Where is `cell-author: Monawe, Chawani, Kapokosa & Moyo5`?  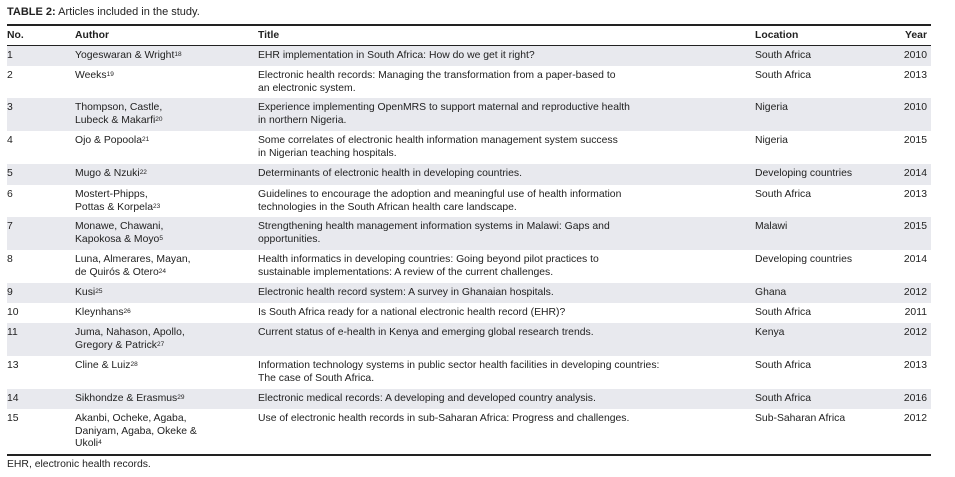 cell-author: Monawe, Chawani, Kapokosa & Moyo5 is located at coordinates (166, 233).